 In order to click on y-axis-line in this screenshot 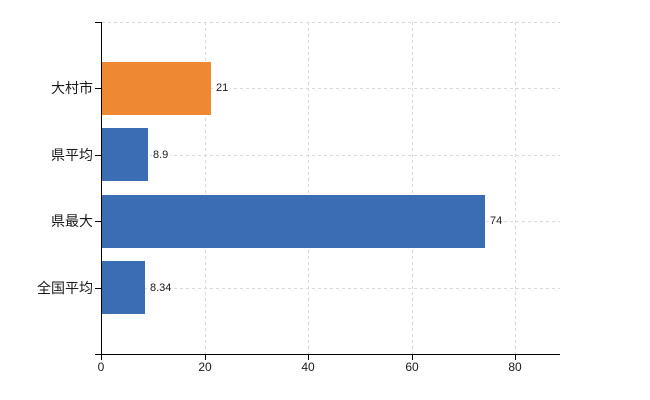, I will do `click(101, 188)`.